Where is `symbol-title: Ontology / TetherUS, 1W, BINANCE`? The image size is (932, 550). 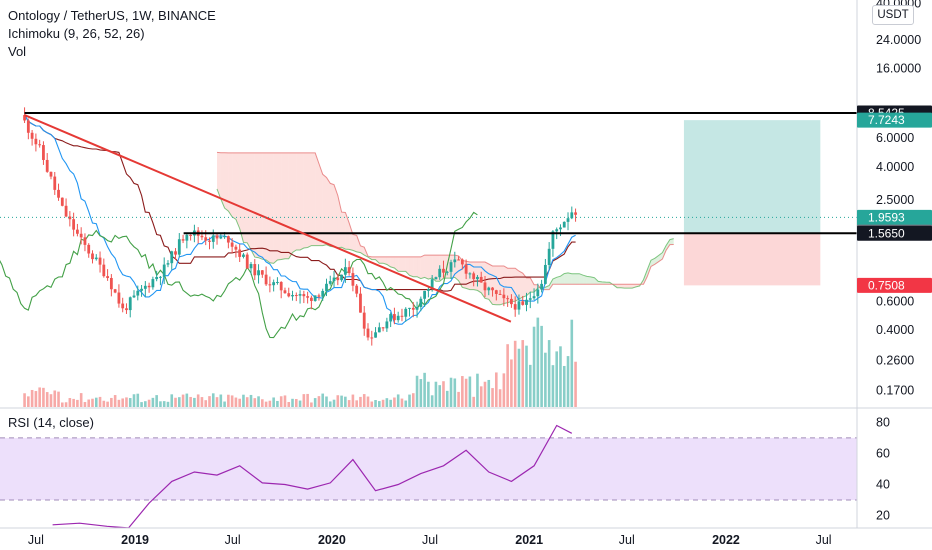
symbol-title: Ontology / TetherUS, 1W, BINANCE is located at coordinates (112, 15).